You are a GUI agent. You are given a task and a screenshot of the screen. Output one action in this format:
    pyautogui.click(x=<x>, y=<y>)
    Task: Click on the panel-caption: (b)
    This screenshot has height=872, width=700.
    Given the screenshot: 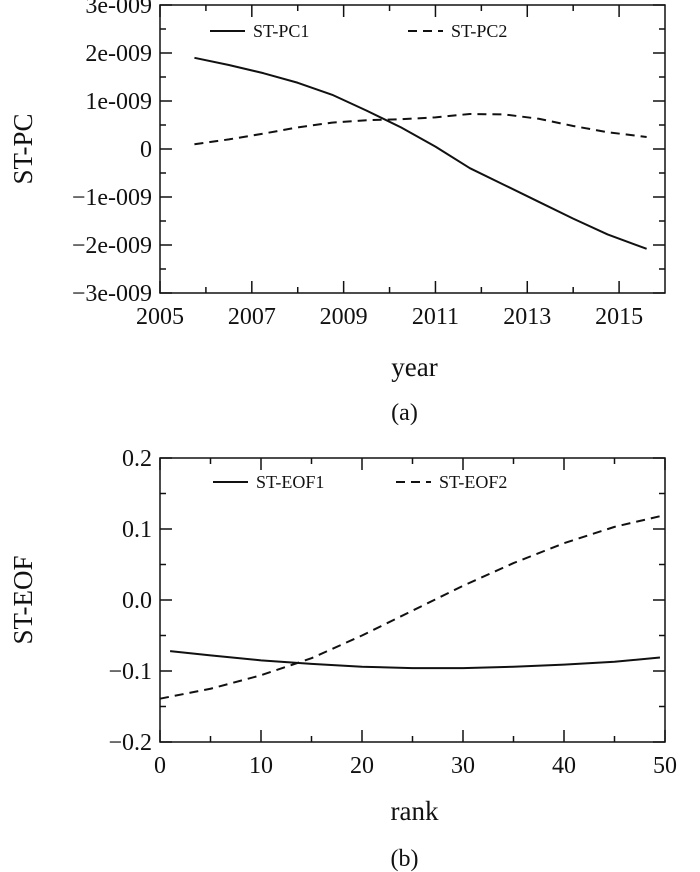 What is the action you would take?
    pyautogui.click(x=405, y=859)
    